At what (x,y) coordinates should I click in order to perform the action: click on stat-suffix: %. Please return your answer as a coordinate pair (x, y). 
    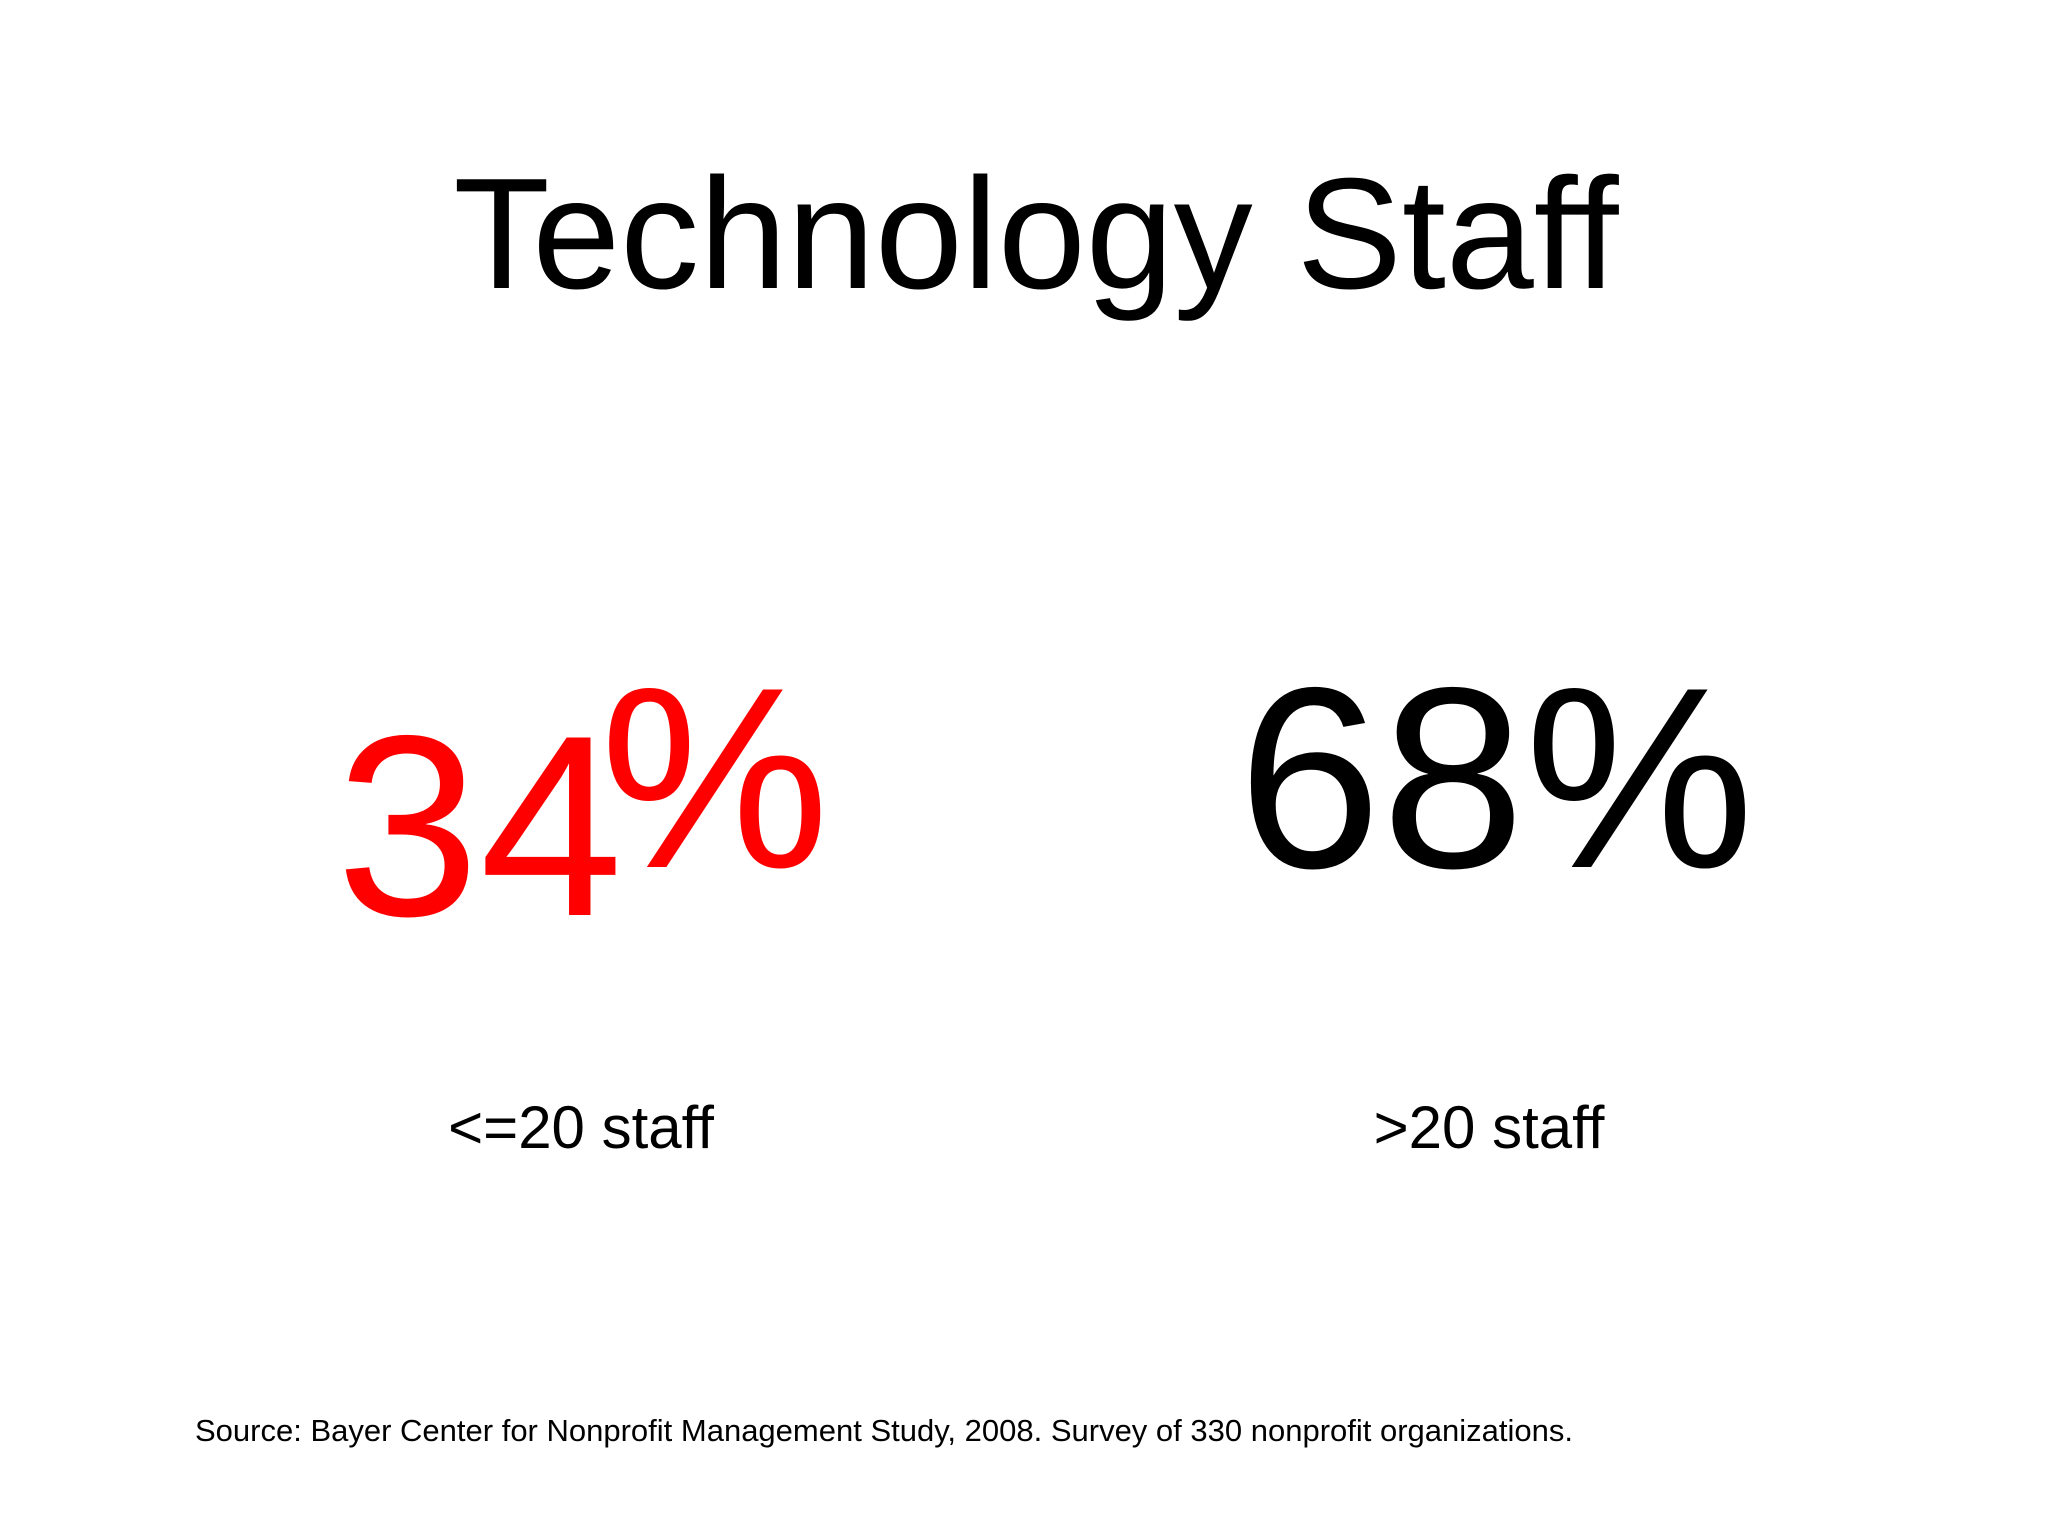
    Looking at the image, I should click on (714, 777).